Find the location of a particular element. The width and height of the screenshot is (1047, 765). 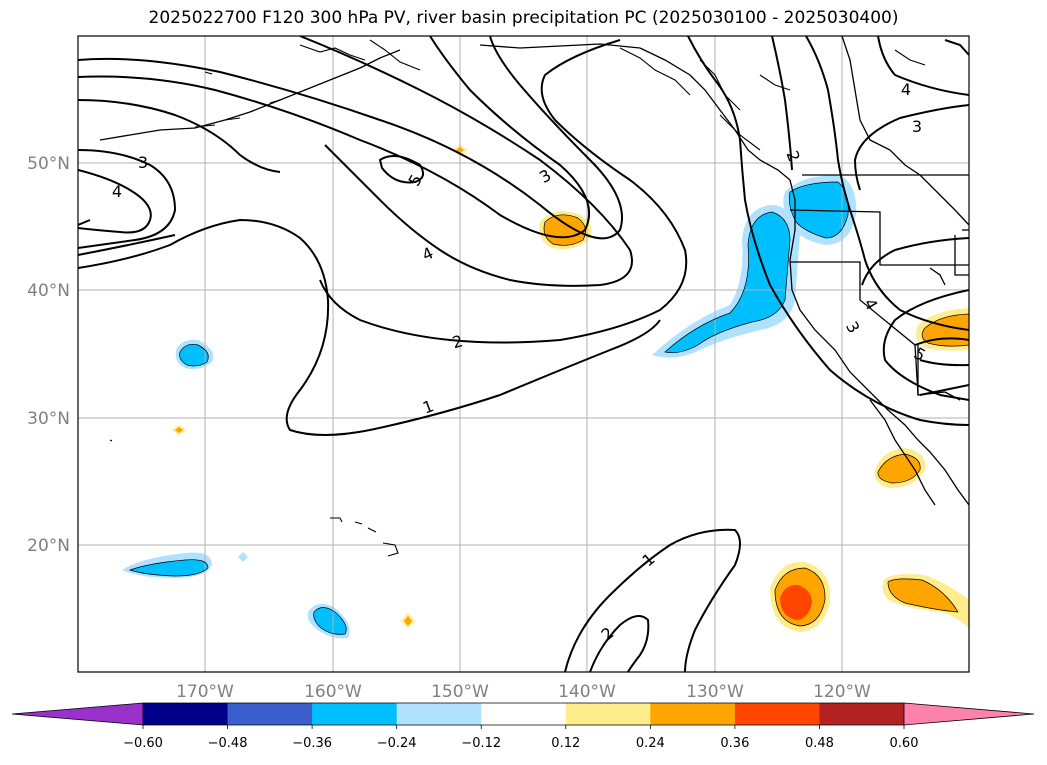

lon-label-170w: 170°W is located at coordinates (205, 692).